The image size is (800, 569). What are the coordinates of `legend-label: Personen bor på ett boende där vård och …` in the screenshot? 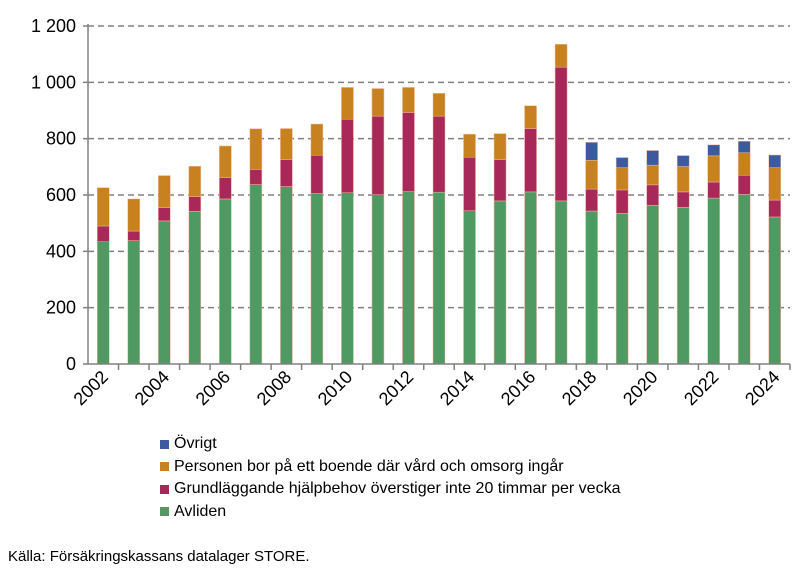 It's located at (369, 466).